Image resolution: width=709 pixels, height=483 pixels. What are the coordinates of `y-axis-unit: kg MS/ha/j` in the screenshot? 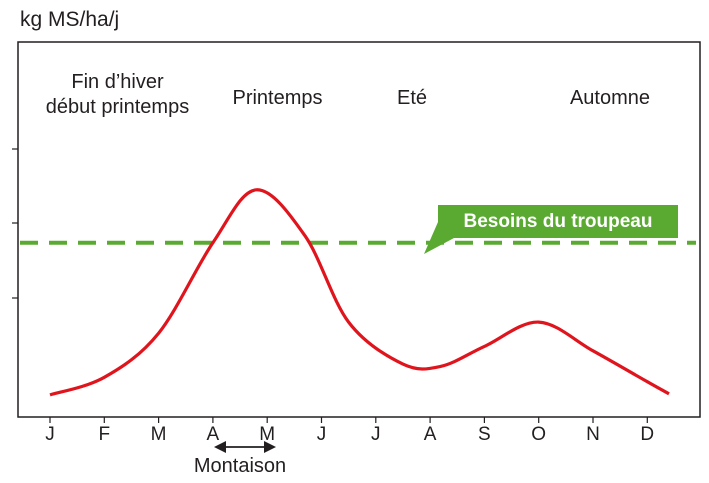 It's located at (70, 19).